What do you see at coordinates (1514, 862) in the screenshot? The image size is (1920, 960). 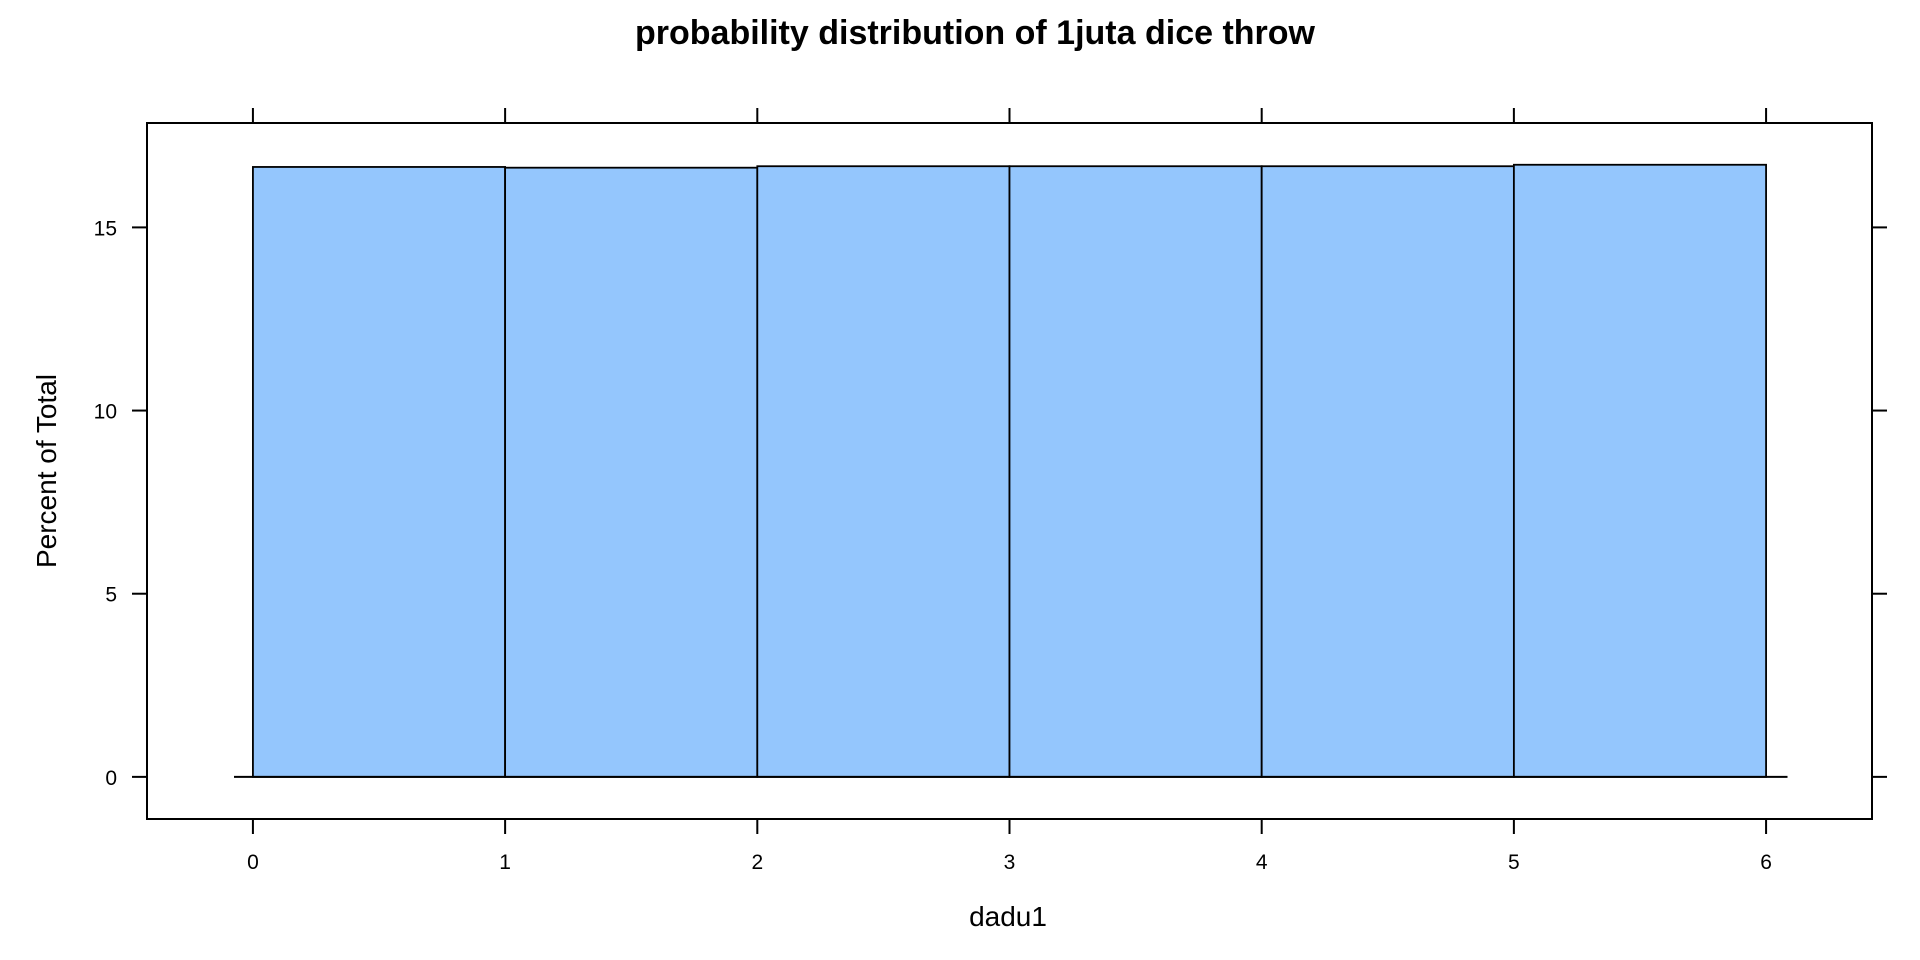 I see `x-tick-label-5: 5` at bounding box center [1514, 862].